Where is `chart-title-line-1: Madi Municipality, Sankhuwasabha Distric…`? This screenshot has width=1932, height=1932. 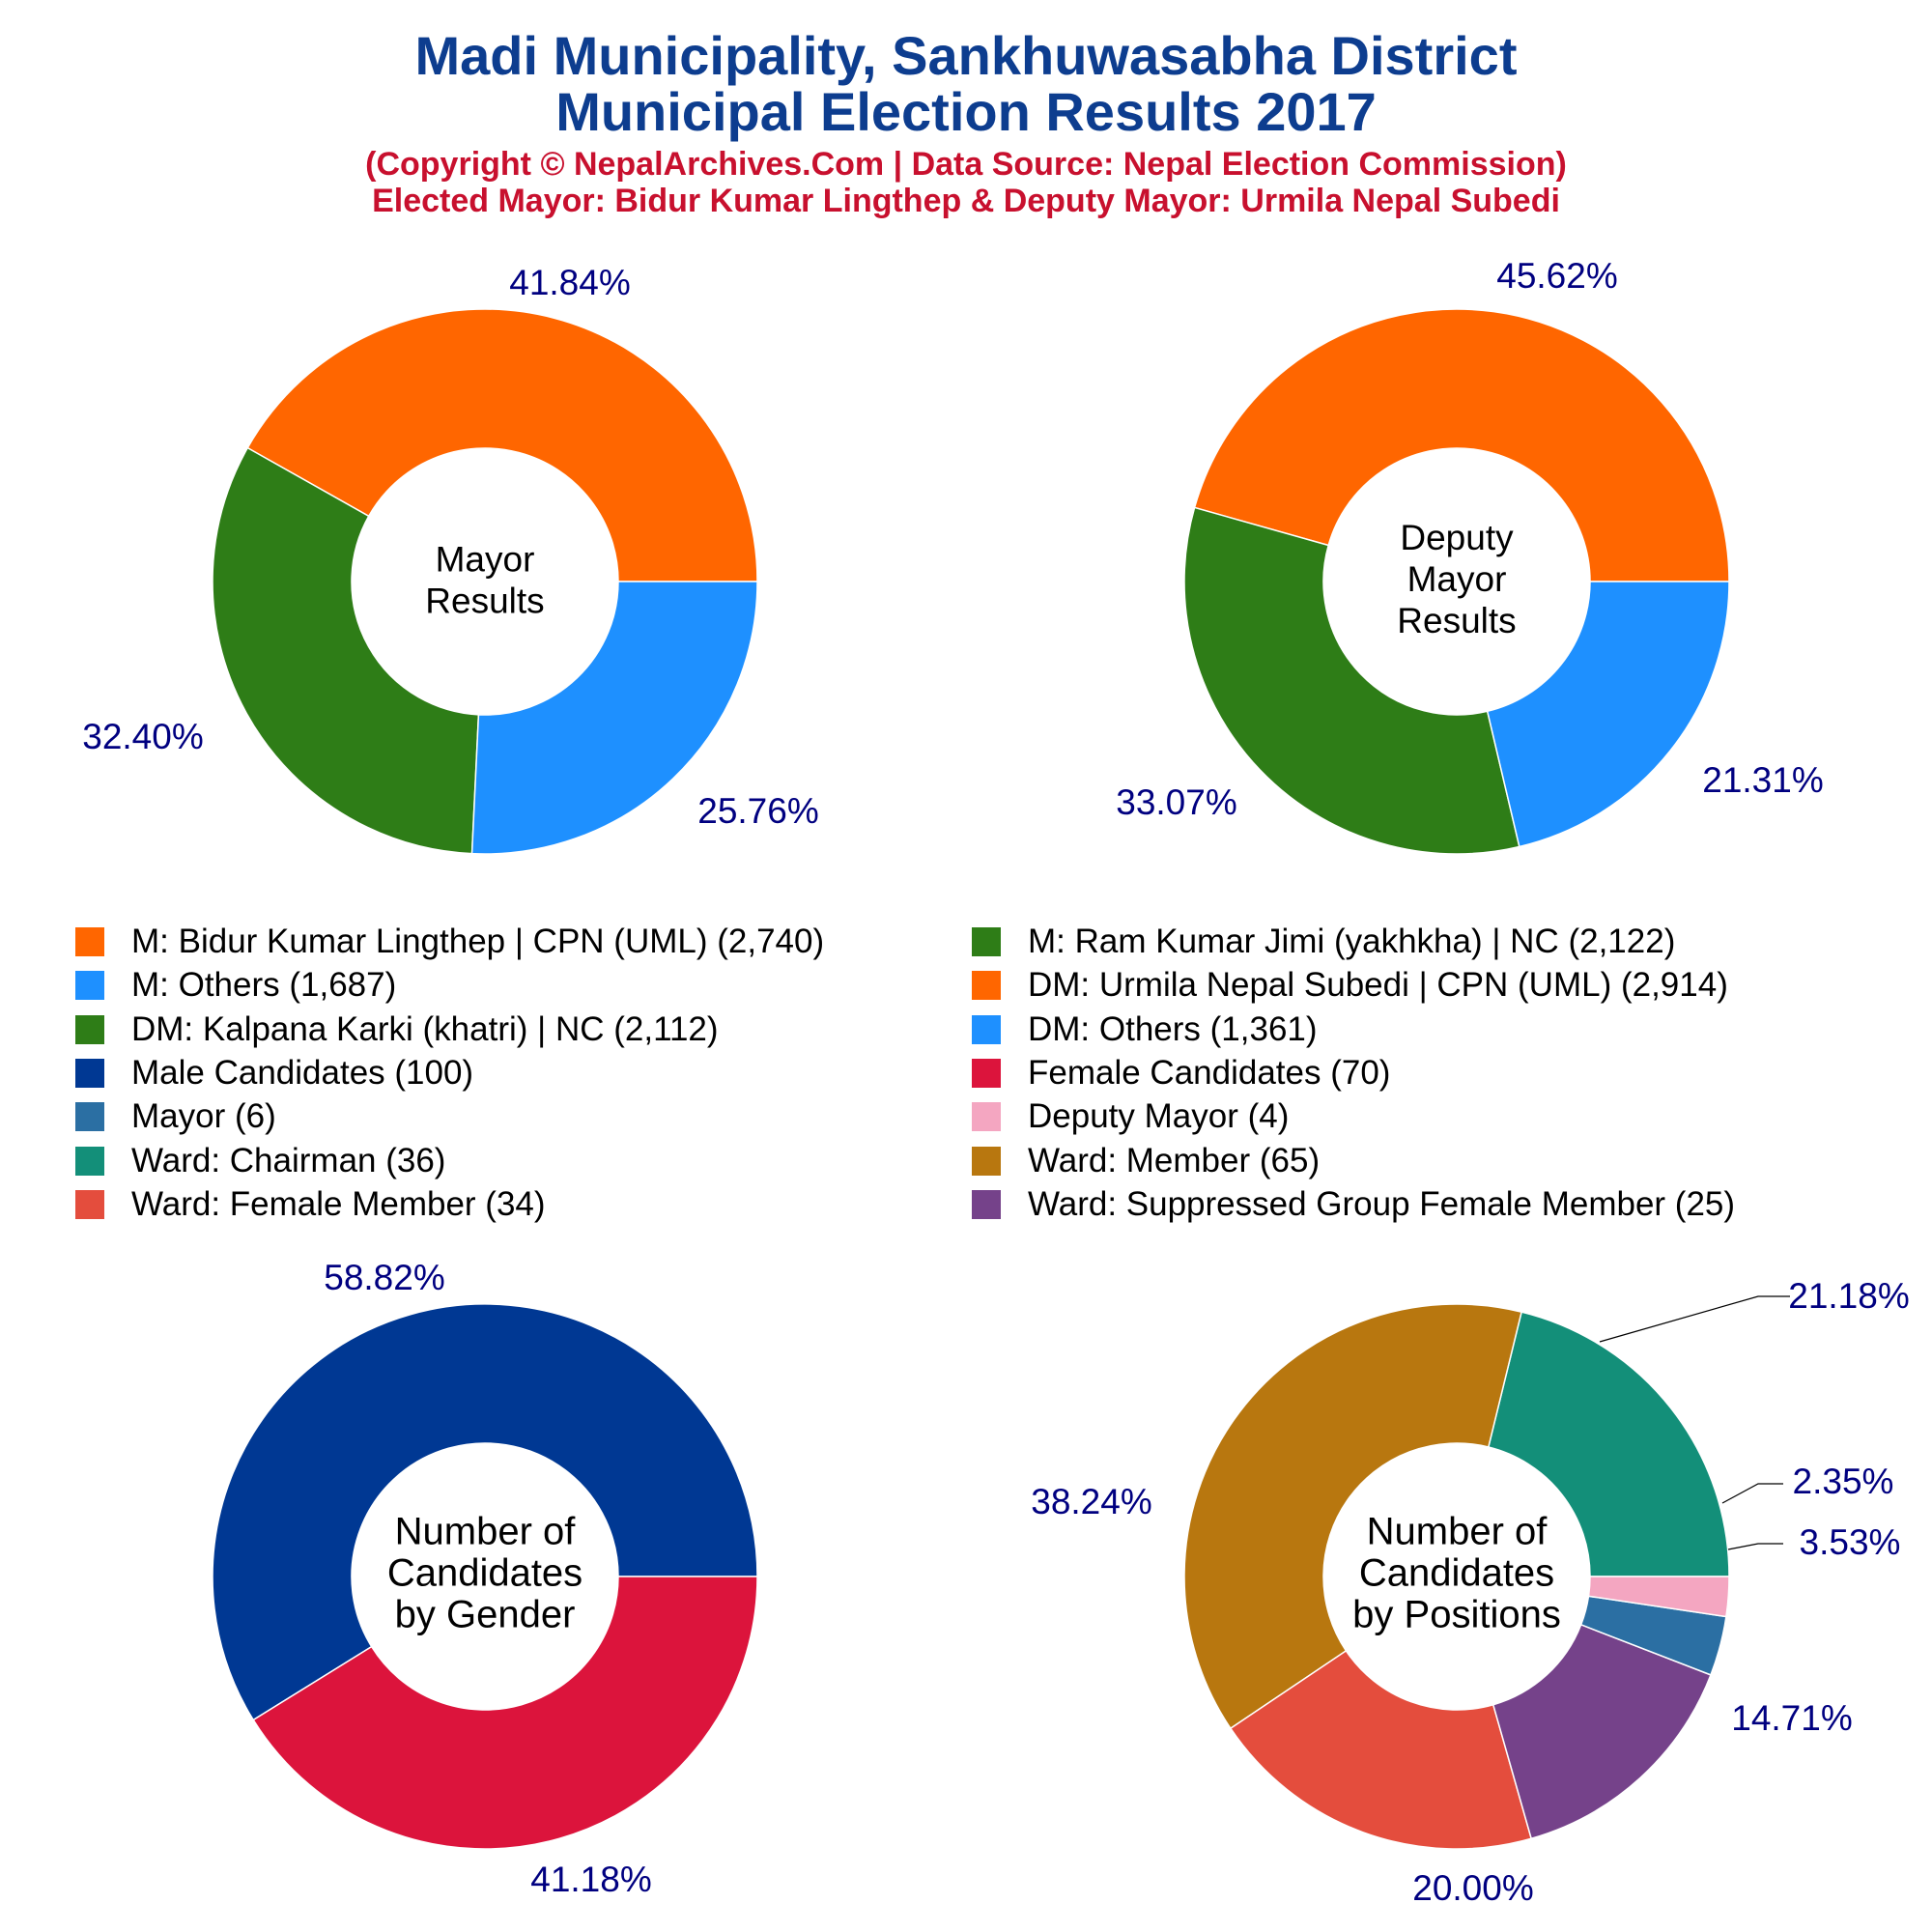
chart-title-line-1: Madi Municipality, Sankhuwasabha Distric… is located at coordinates (966, 55).